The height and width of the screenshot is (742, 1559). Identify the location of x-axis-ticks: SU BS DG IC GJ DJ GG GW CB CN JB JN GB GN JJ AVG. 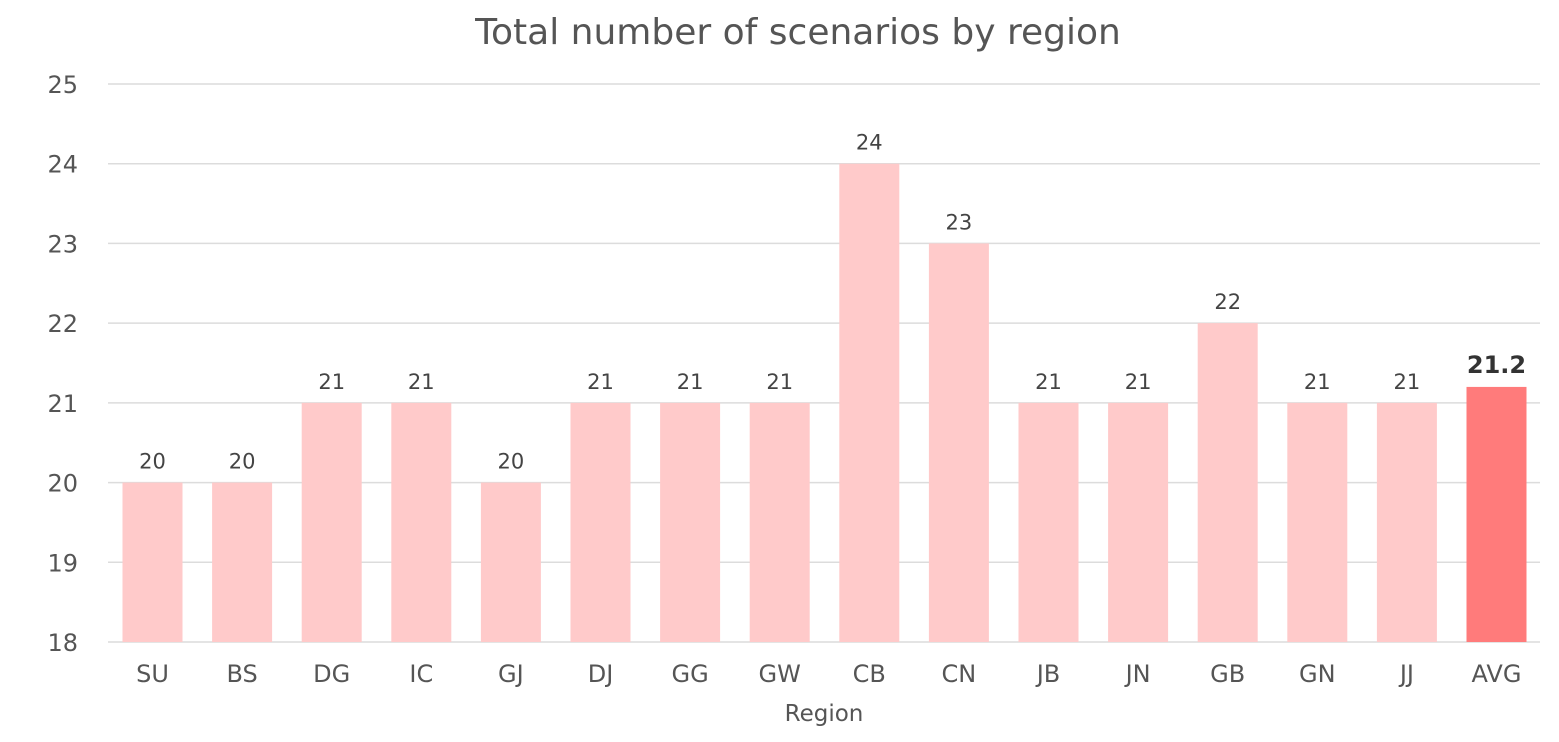
(828, 674).